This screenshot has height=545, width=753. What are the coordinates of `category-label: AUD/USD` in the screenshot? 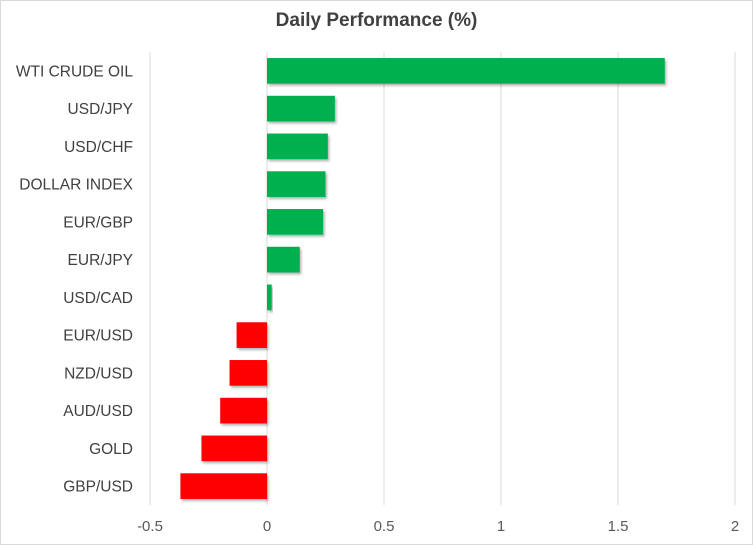 It's located at (98, 411).